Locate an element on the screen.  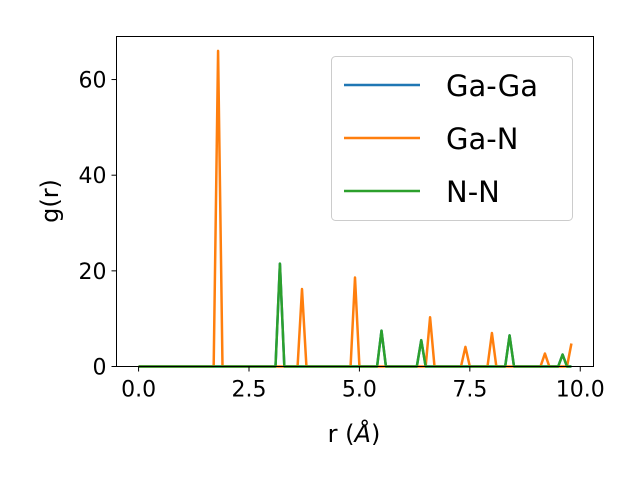
legend-label-n-n: N-N is located at coordinates (473, 192).